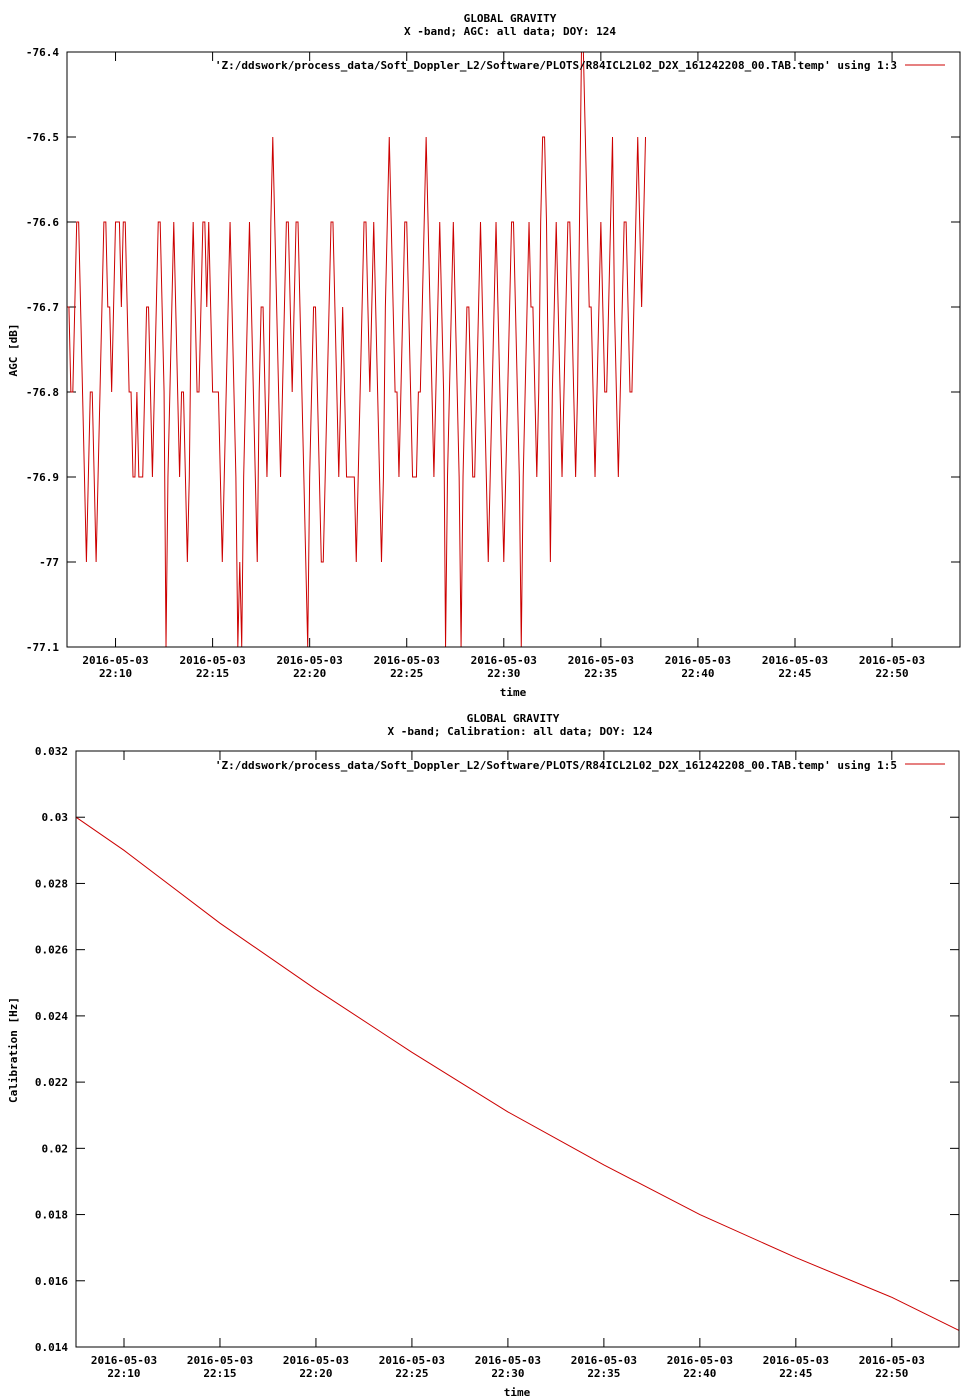  What do you see at coordinates (42, 222) in the screenshot?
I see `y-tick-label: -76.6` at bounding box center [42, 222].